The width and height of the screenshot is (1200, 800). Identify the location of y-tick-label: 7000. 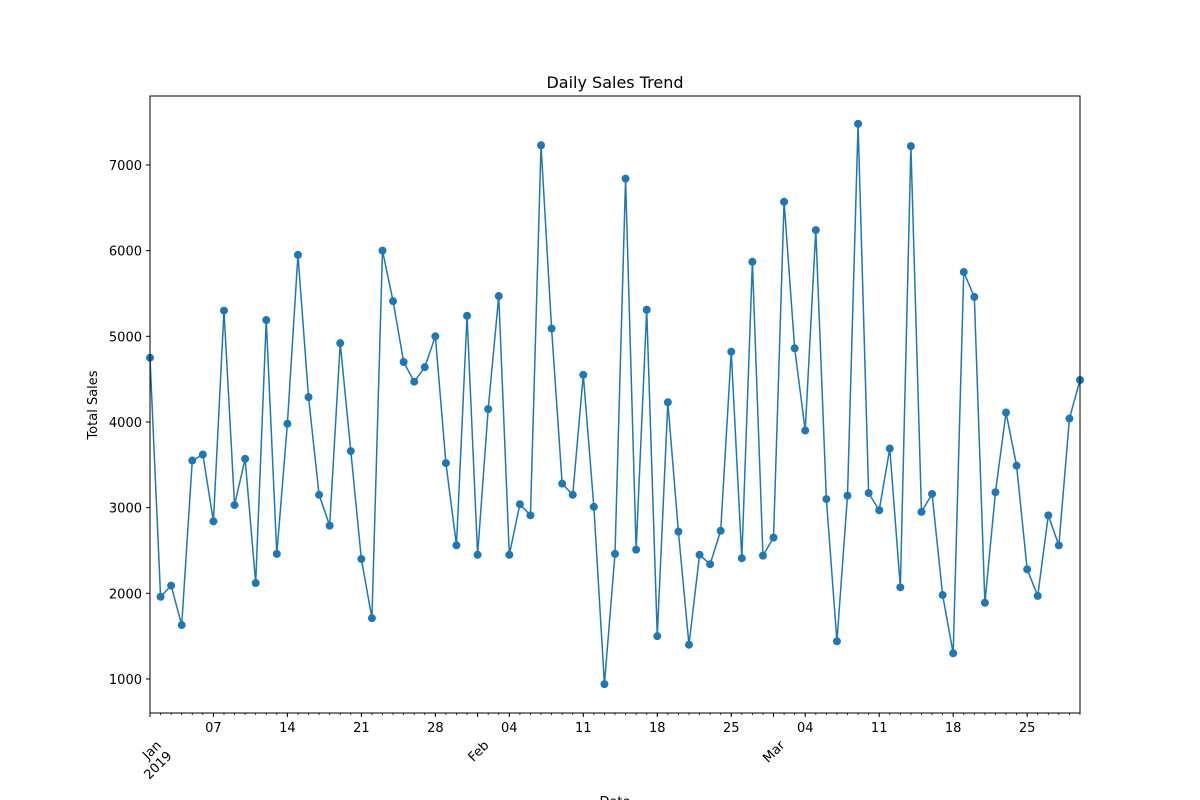
(125, 166).